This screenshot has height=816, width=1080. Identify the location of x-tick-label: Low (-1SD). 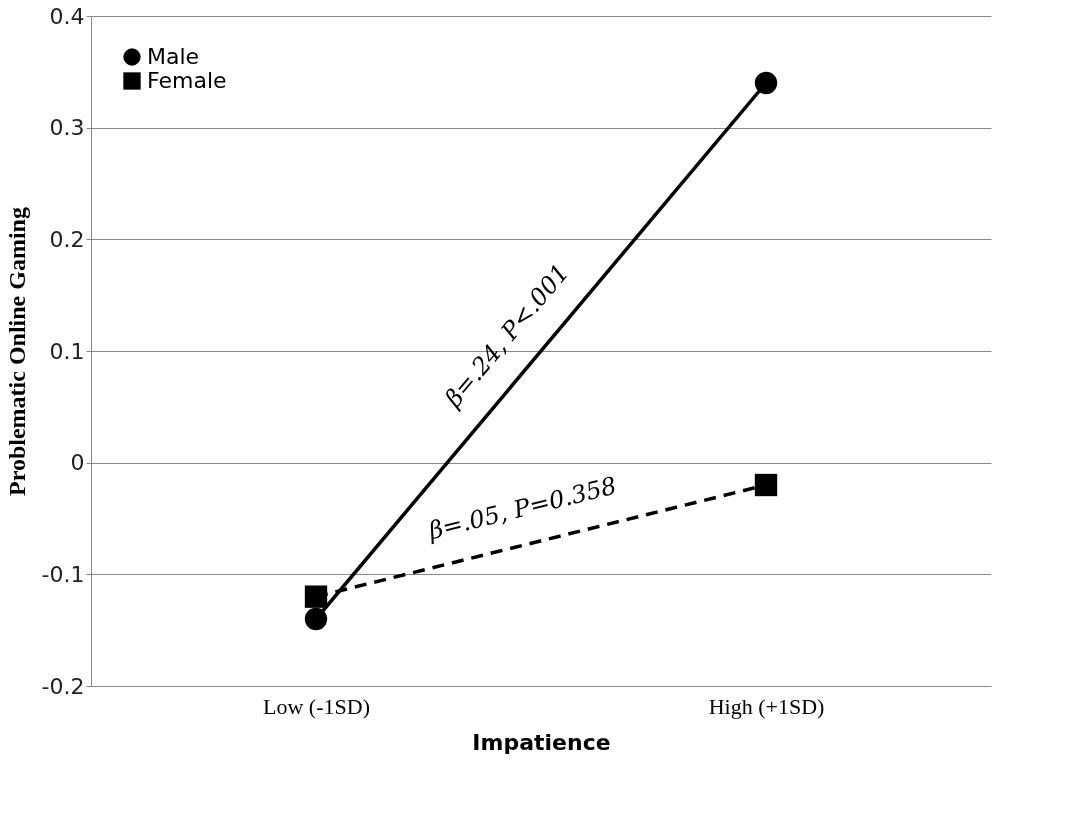
(316, 706).